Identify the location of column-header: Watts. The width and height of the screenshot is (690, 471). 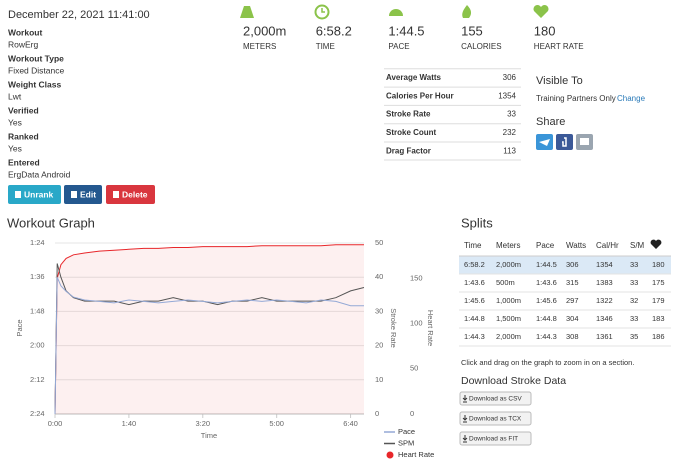
(576, 245).